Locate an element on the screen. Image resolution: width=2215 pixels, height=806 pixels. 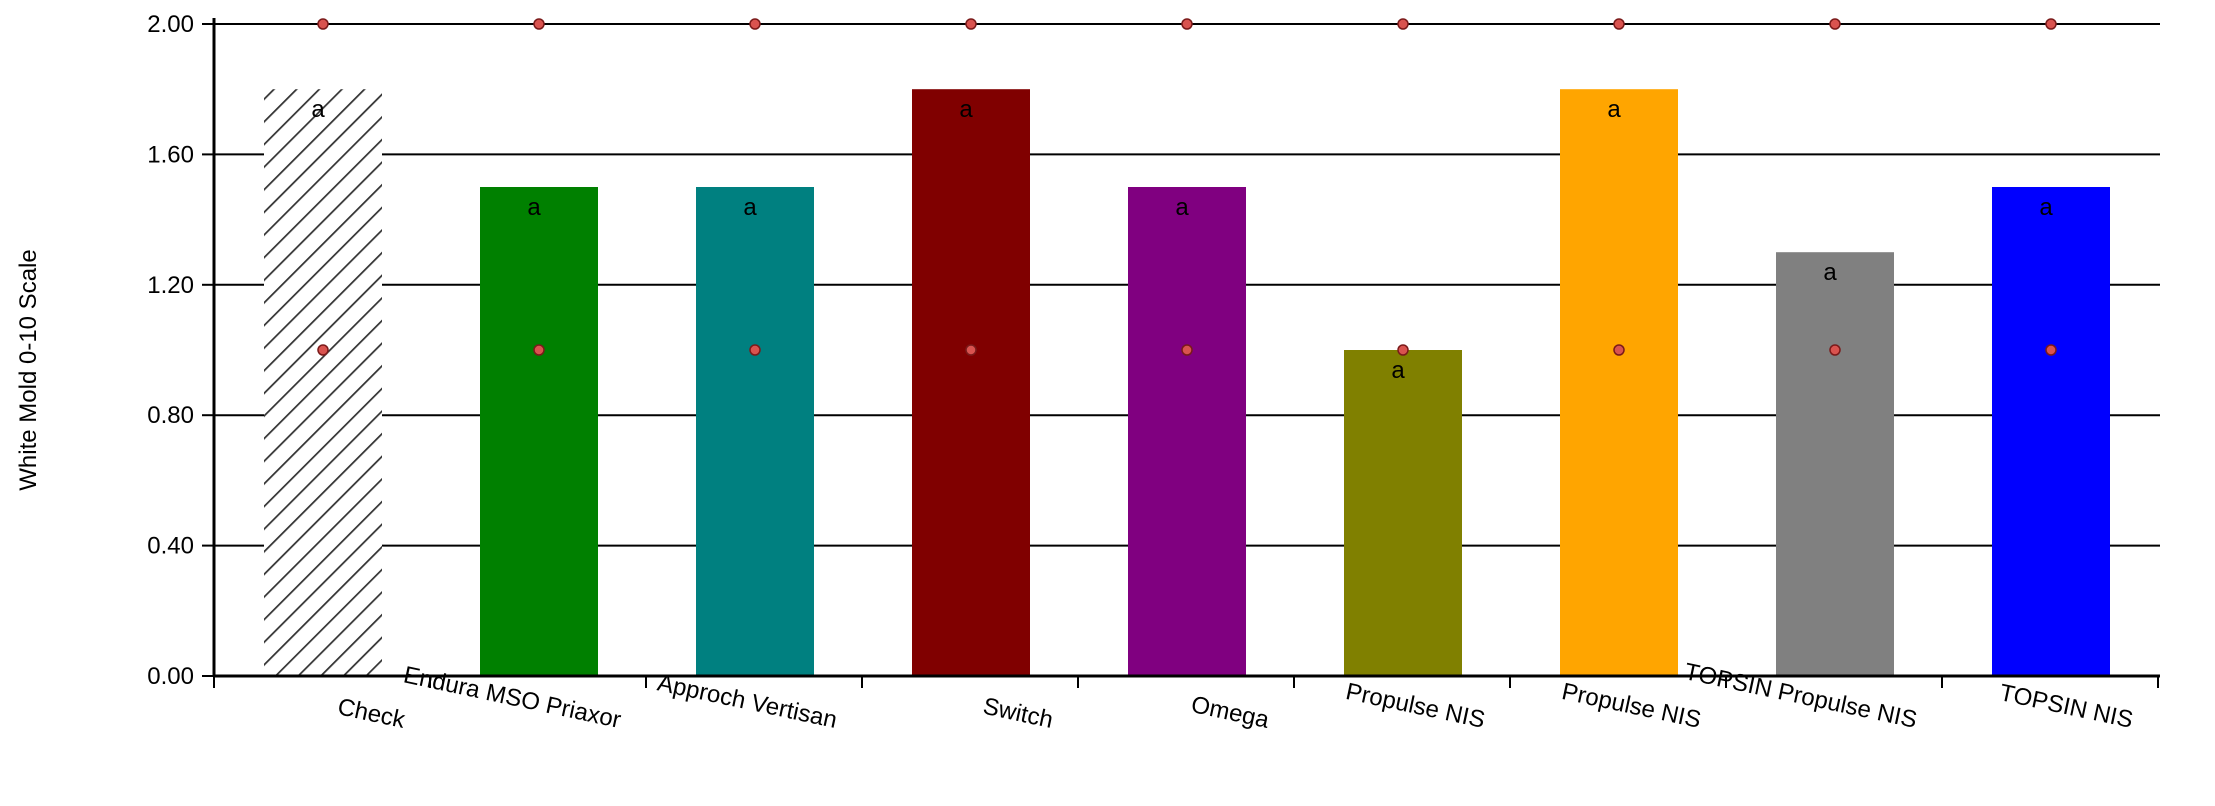
y-tick-label: 0.80 is located at coordinates (170, 415).